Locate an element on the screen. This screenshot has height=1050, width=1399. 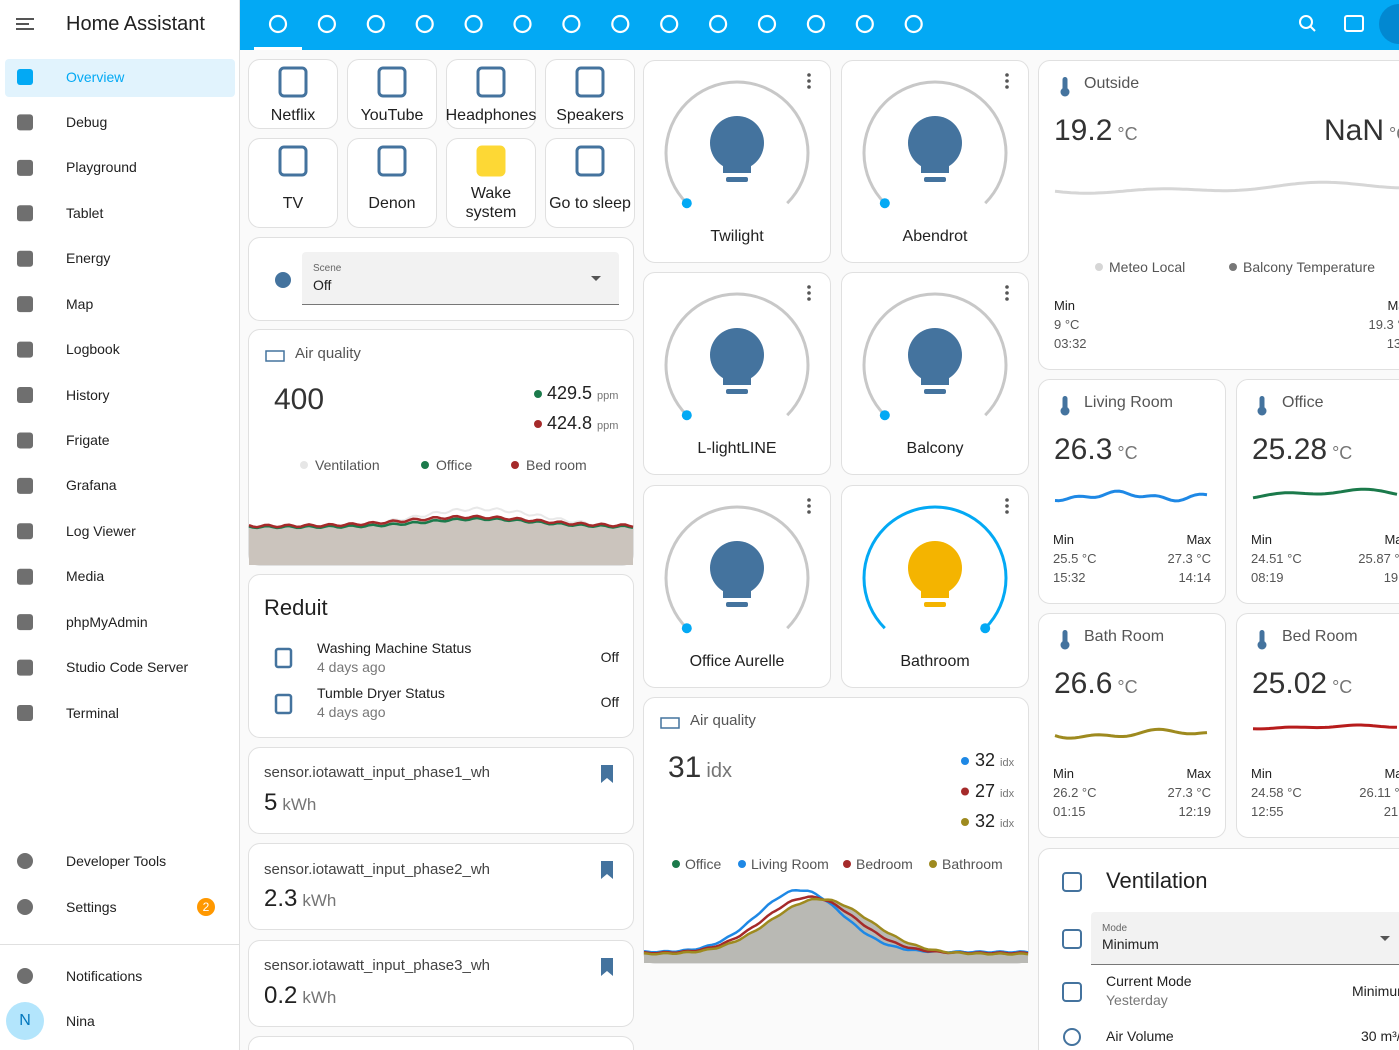
nav-item: Terminal is located at coordinates (92, 712).